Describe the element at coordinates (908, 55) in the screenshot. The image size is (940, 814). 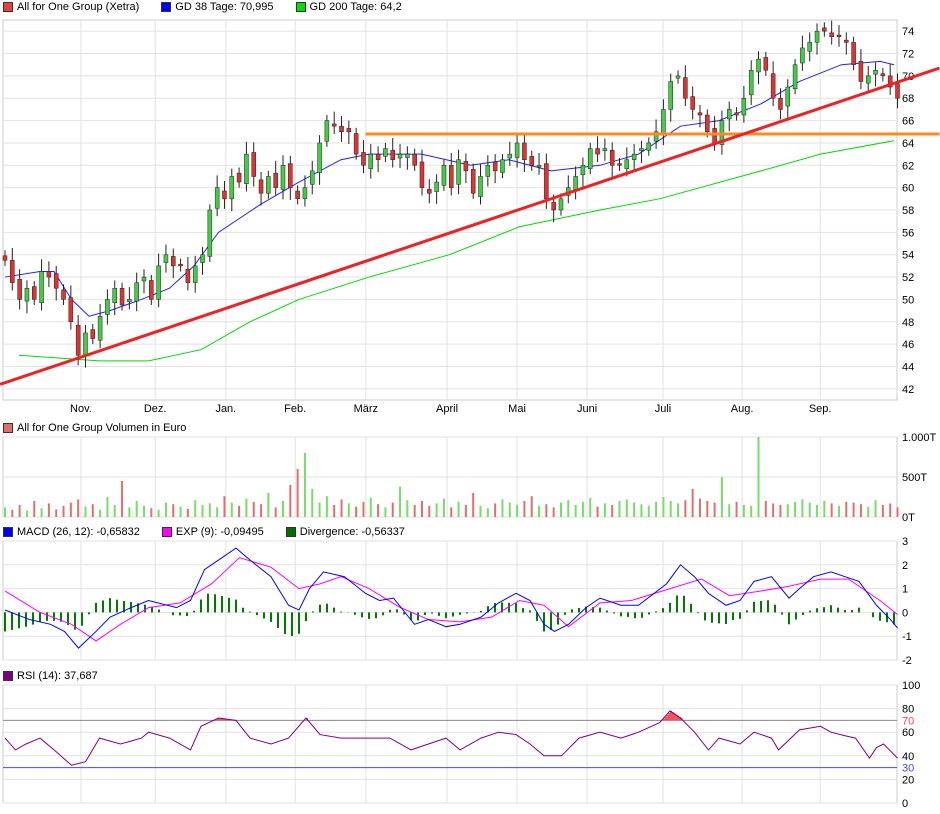
I see `price-axis-label: 72` at that location.